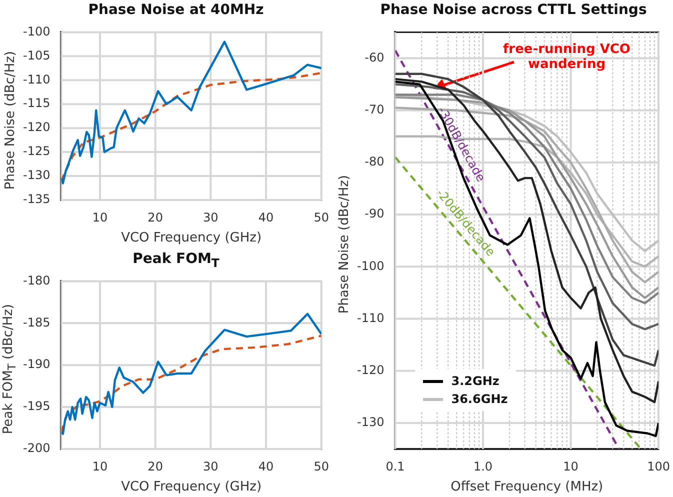  Describe the element at coordinates (36, 280) in the screenshot. I see `y-tick-label: -180` at that location.